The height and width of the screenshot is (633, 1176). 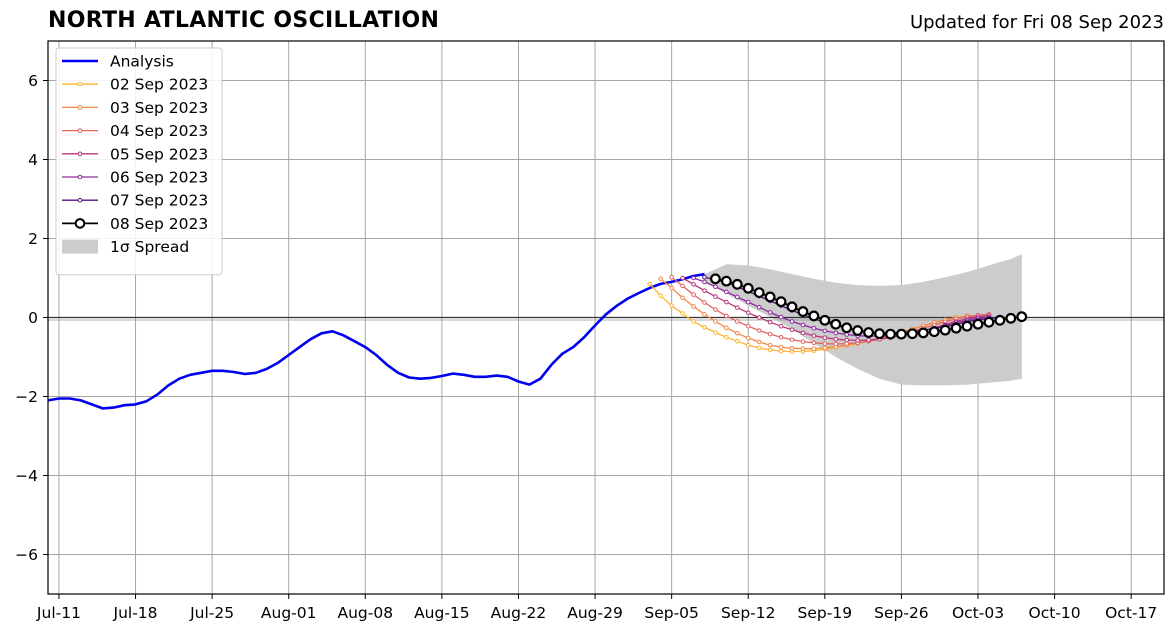 I want to click on legend-entry-7: 08 Sep 2023, so click(x=135, y=224).